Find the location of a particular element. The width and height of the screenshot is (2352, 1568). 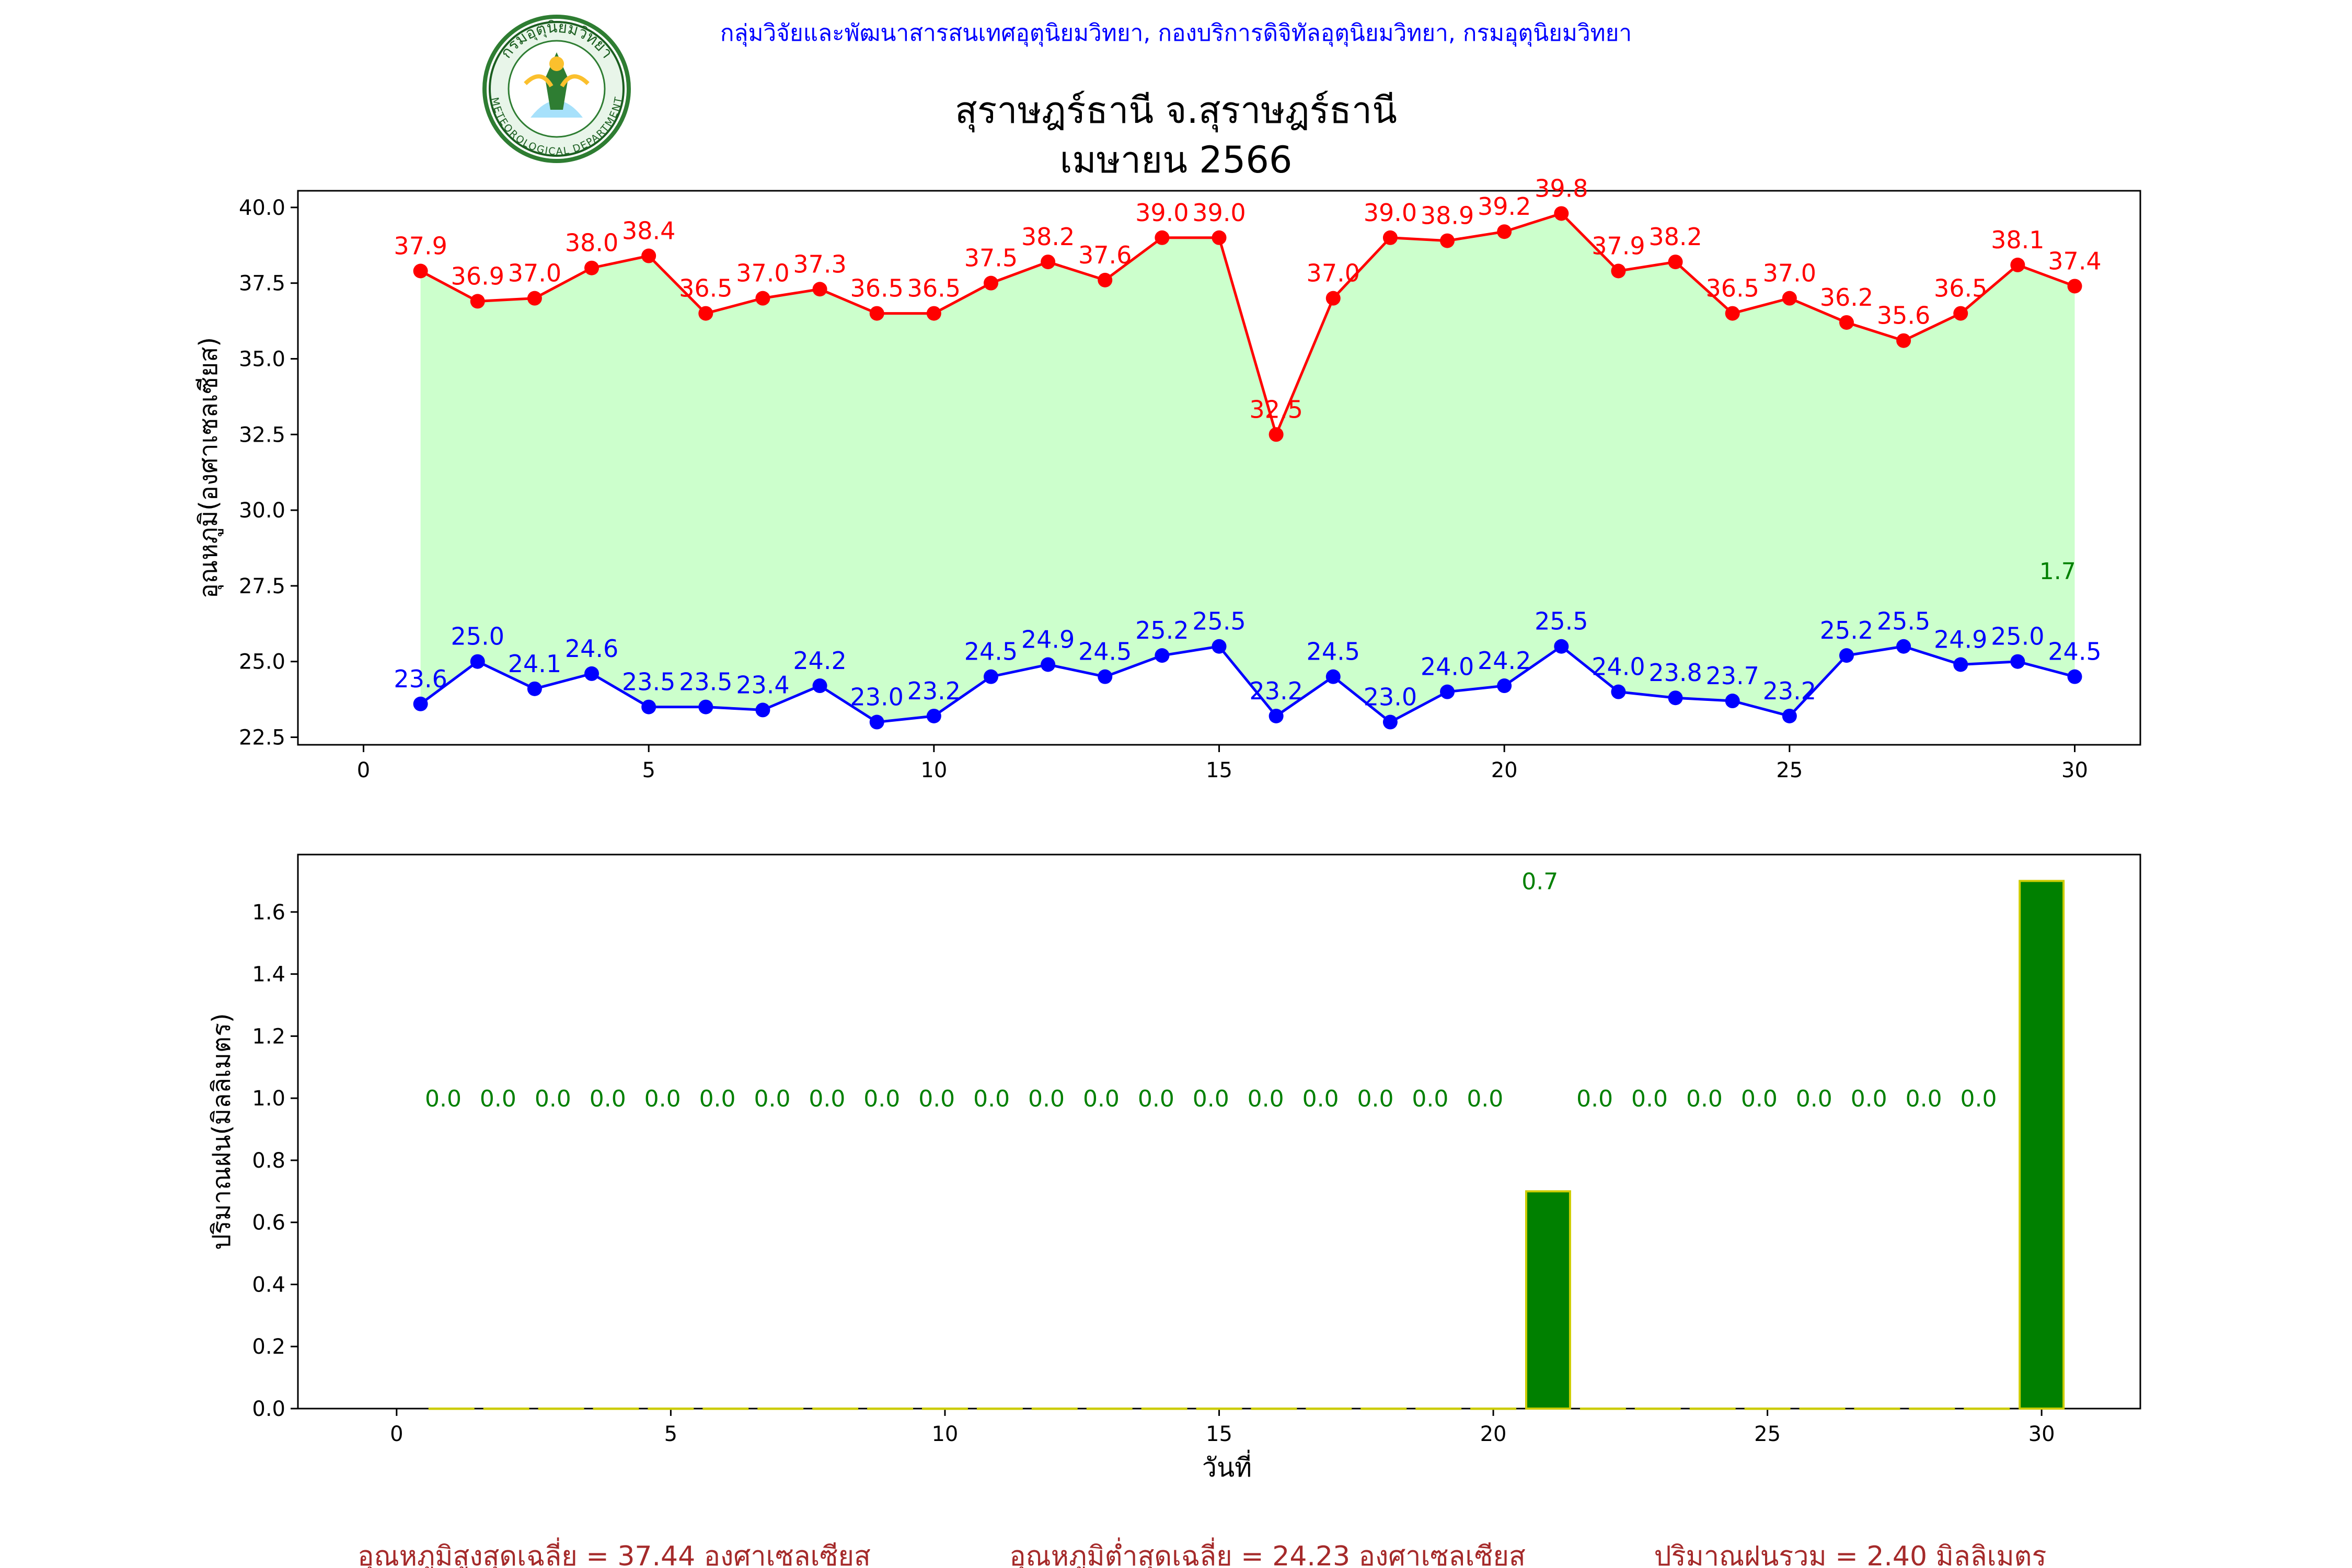

max-temp-label: 38.4 is located at coordinates (648, 231).